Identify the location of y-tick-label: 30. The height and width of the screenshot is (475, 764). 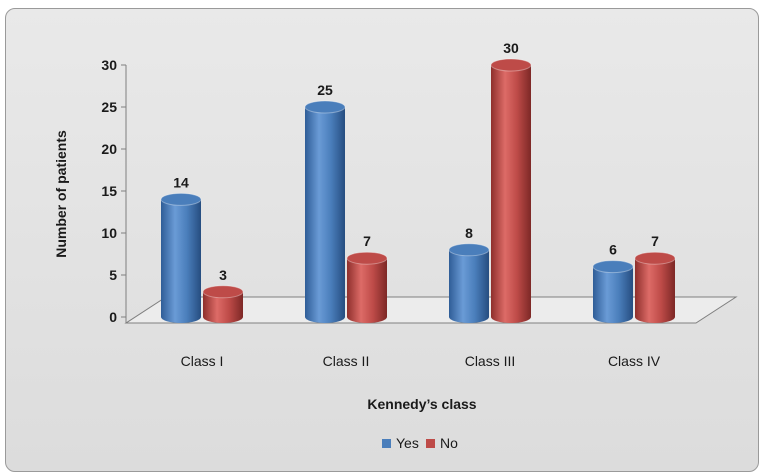
(109, 65).